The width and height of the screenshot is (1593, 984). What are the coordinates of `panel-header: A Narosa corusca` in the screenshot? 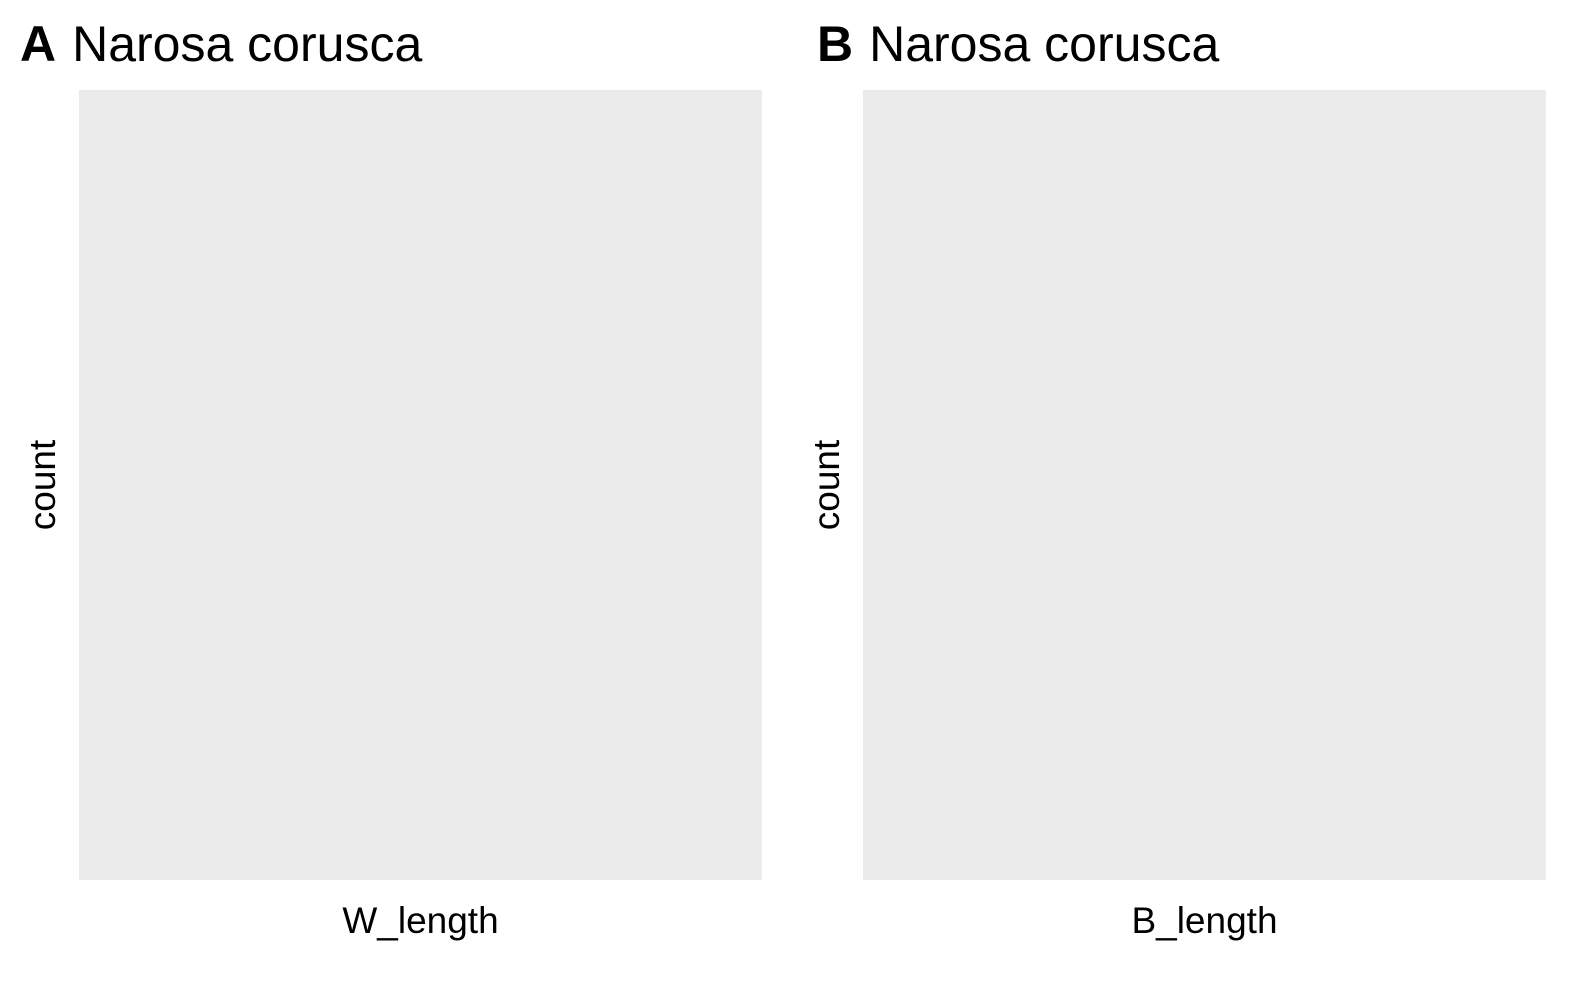 It's located at (221, 44).